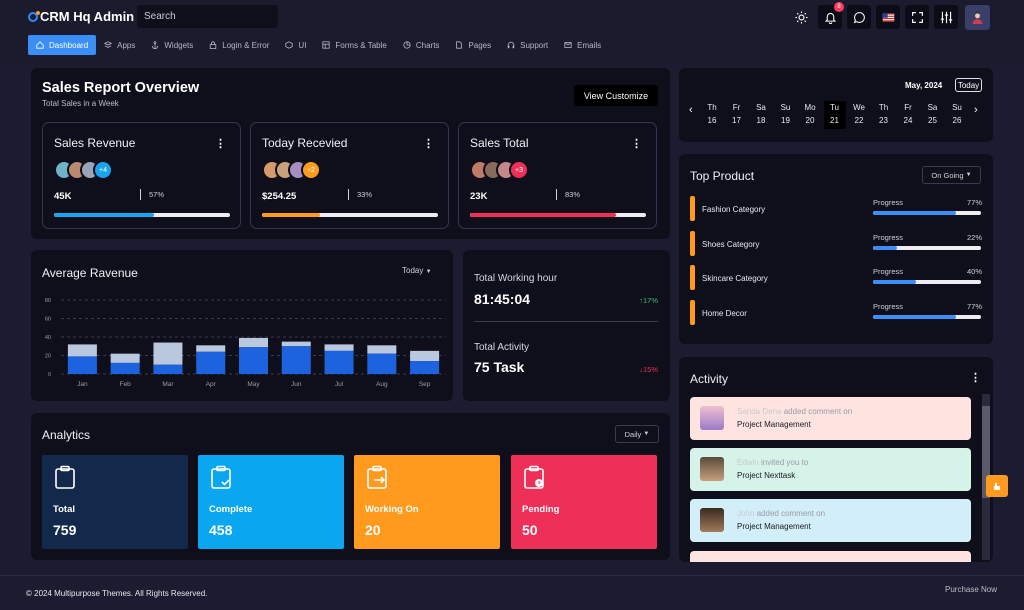  Describe the element at coordinates (479, 196) in the screenshot. I see `stat-value: 23K` at that location.